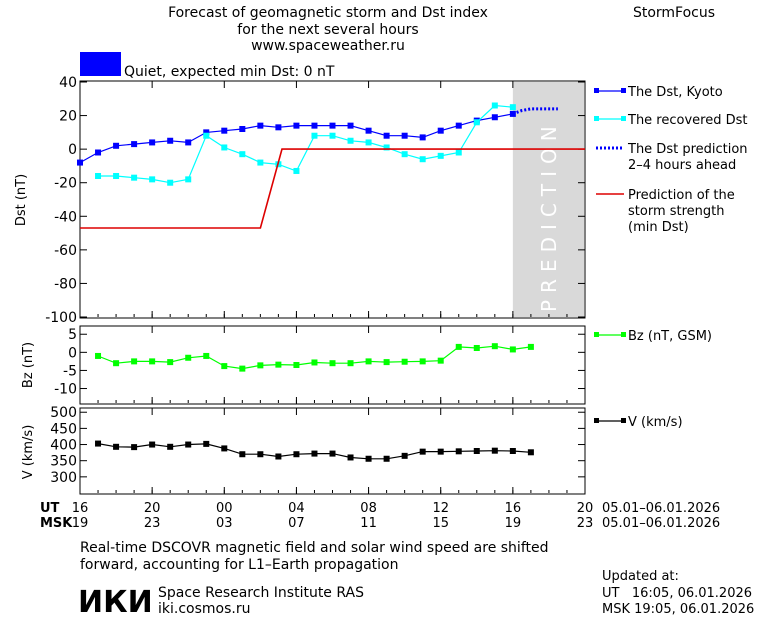  I want to click on updated-msk: MSK 19:05, 06.01.2026, so click(678, 609).